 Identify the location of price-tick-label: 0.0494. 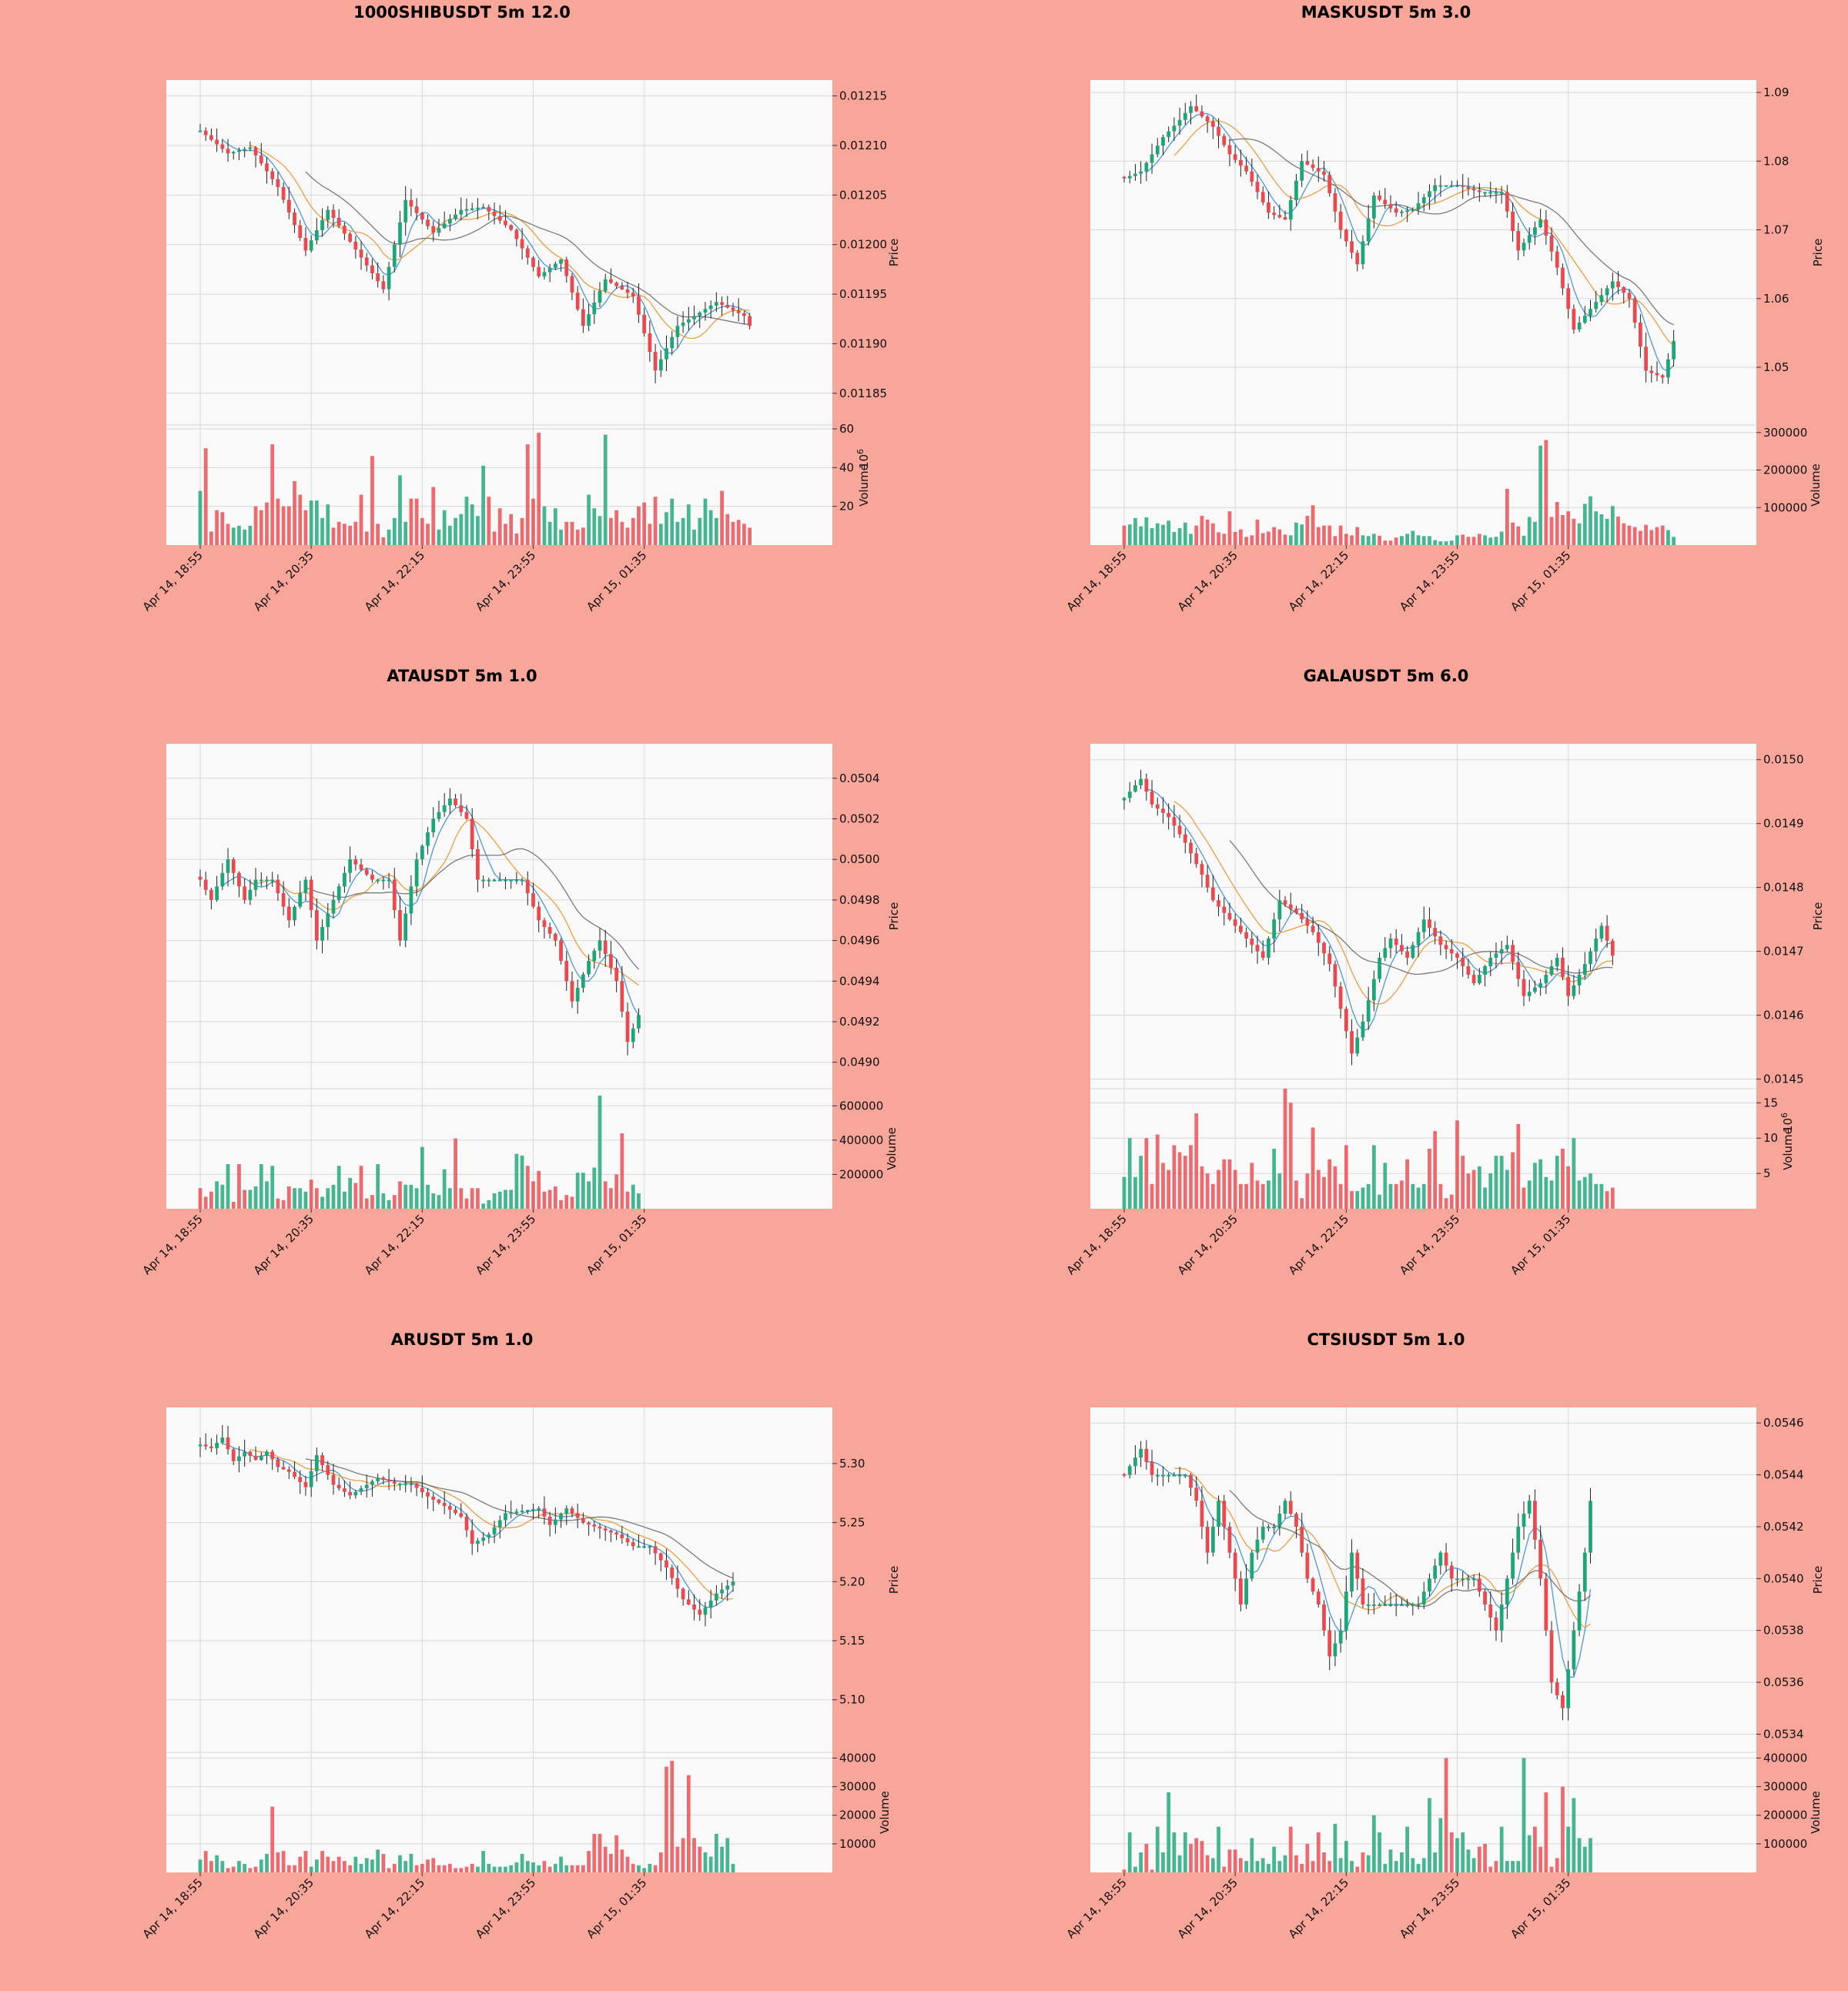
(859, 981).